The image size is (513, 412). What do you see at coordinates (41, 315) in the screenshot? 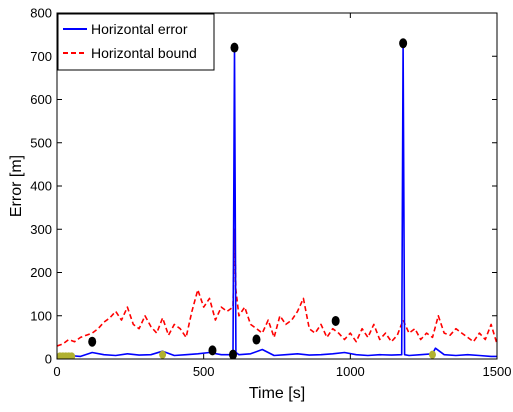
I see `y-tick-label: 100` at bounding box center [41, 315].